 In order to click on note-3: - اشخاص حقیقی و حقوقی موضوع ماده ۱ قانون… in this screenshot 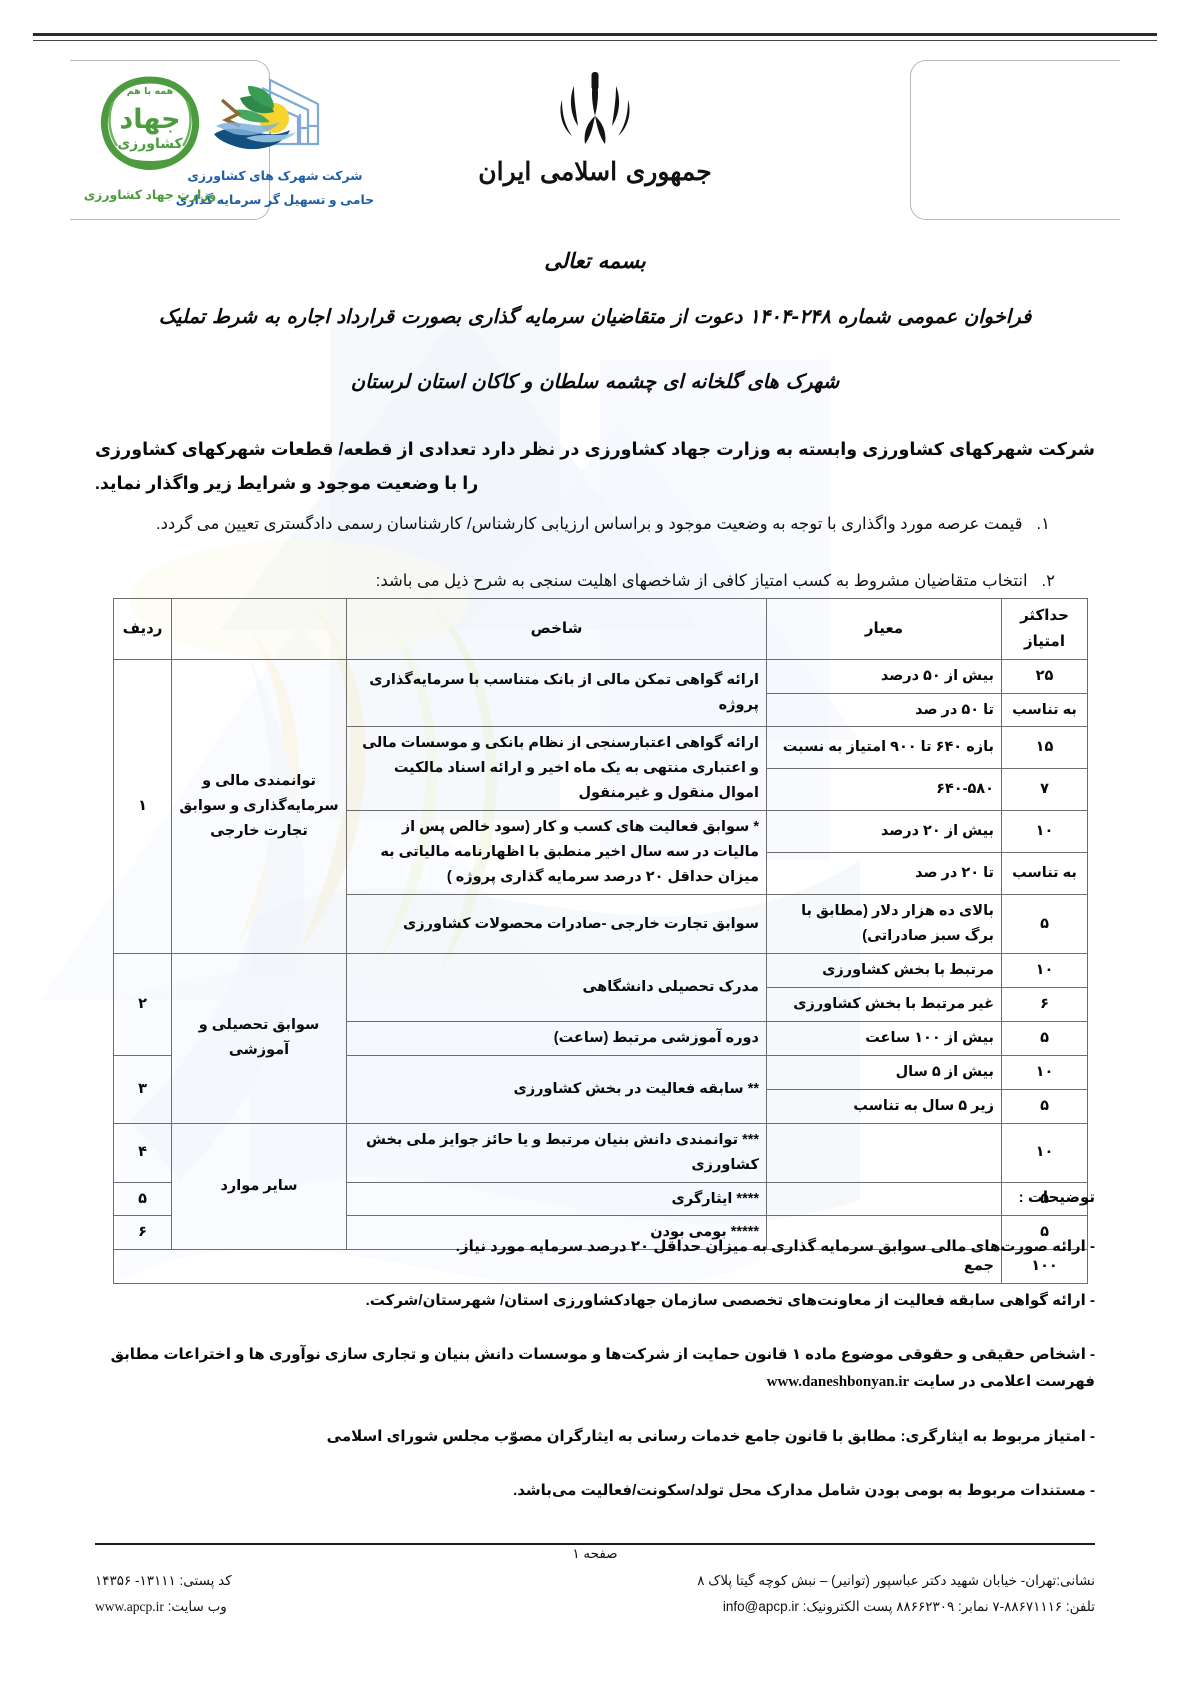, I will do `click(595, 1369)`.